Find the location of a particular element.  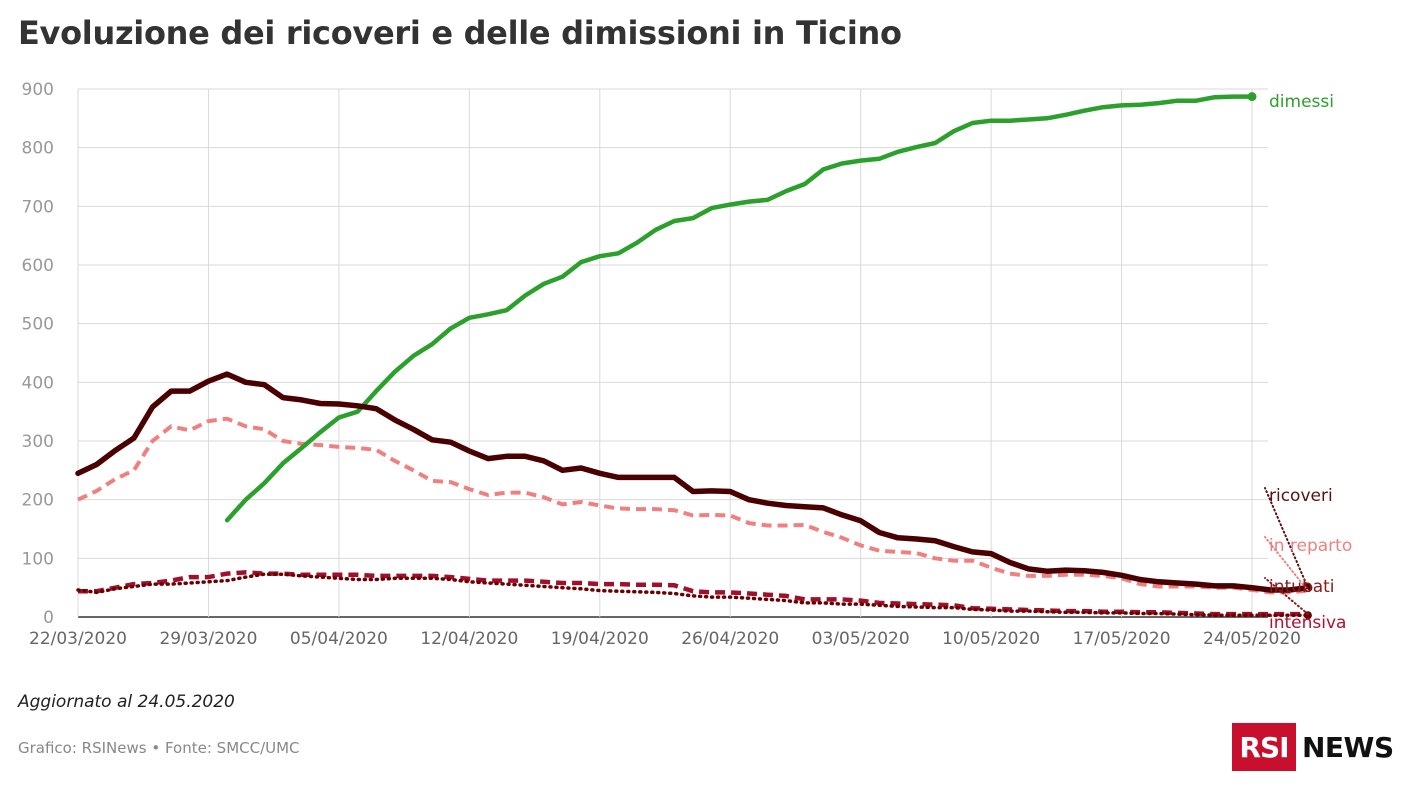

x-tick-label: 05/04/2020 is located at coordinates (339, 639).